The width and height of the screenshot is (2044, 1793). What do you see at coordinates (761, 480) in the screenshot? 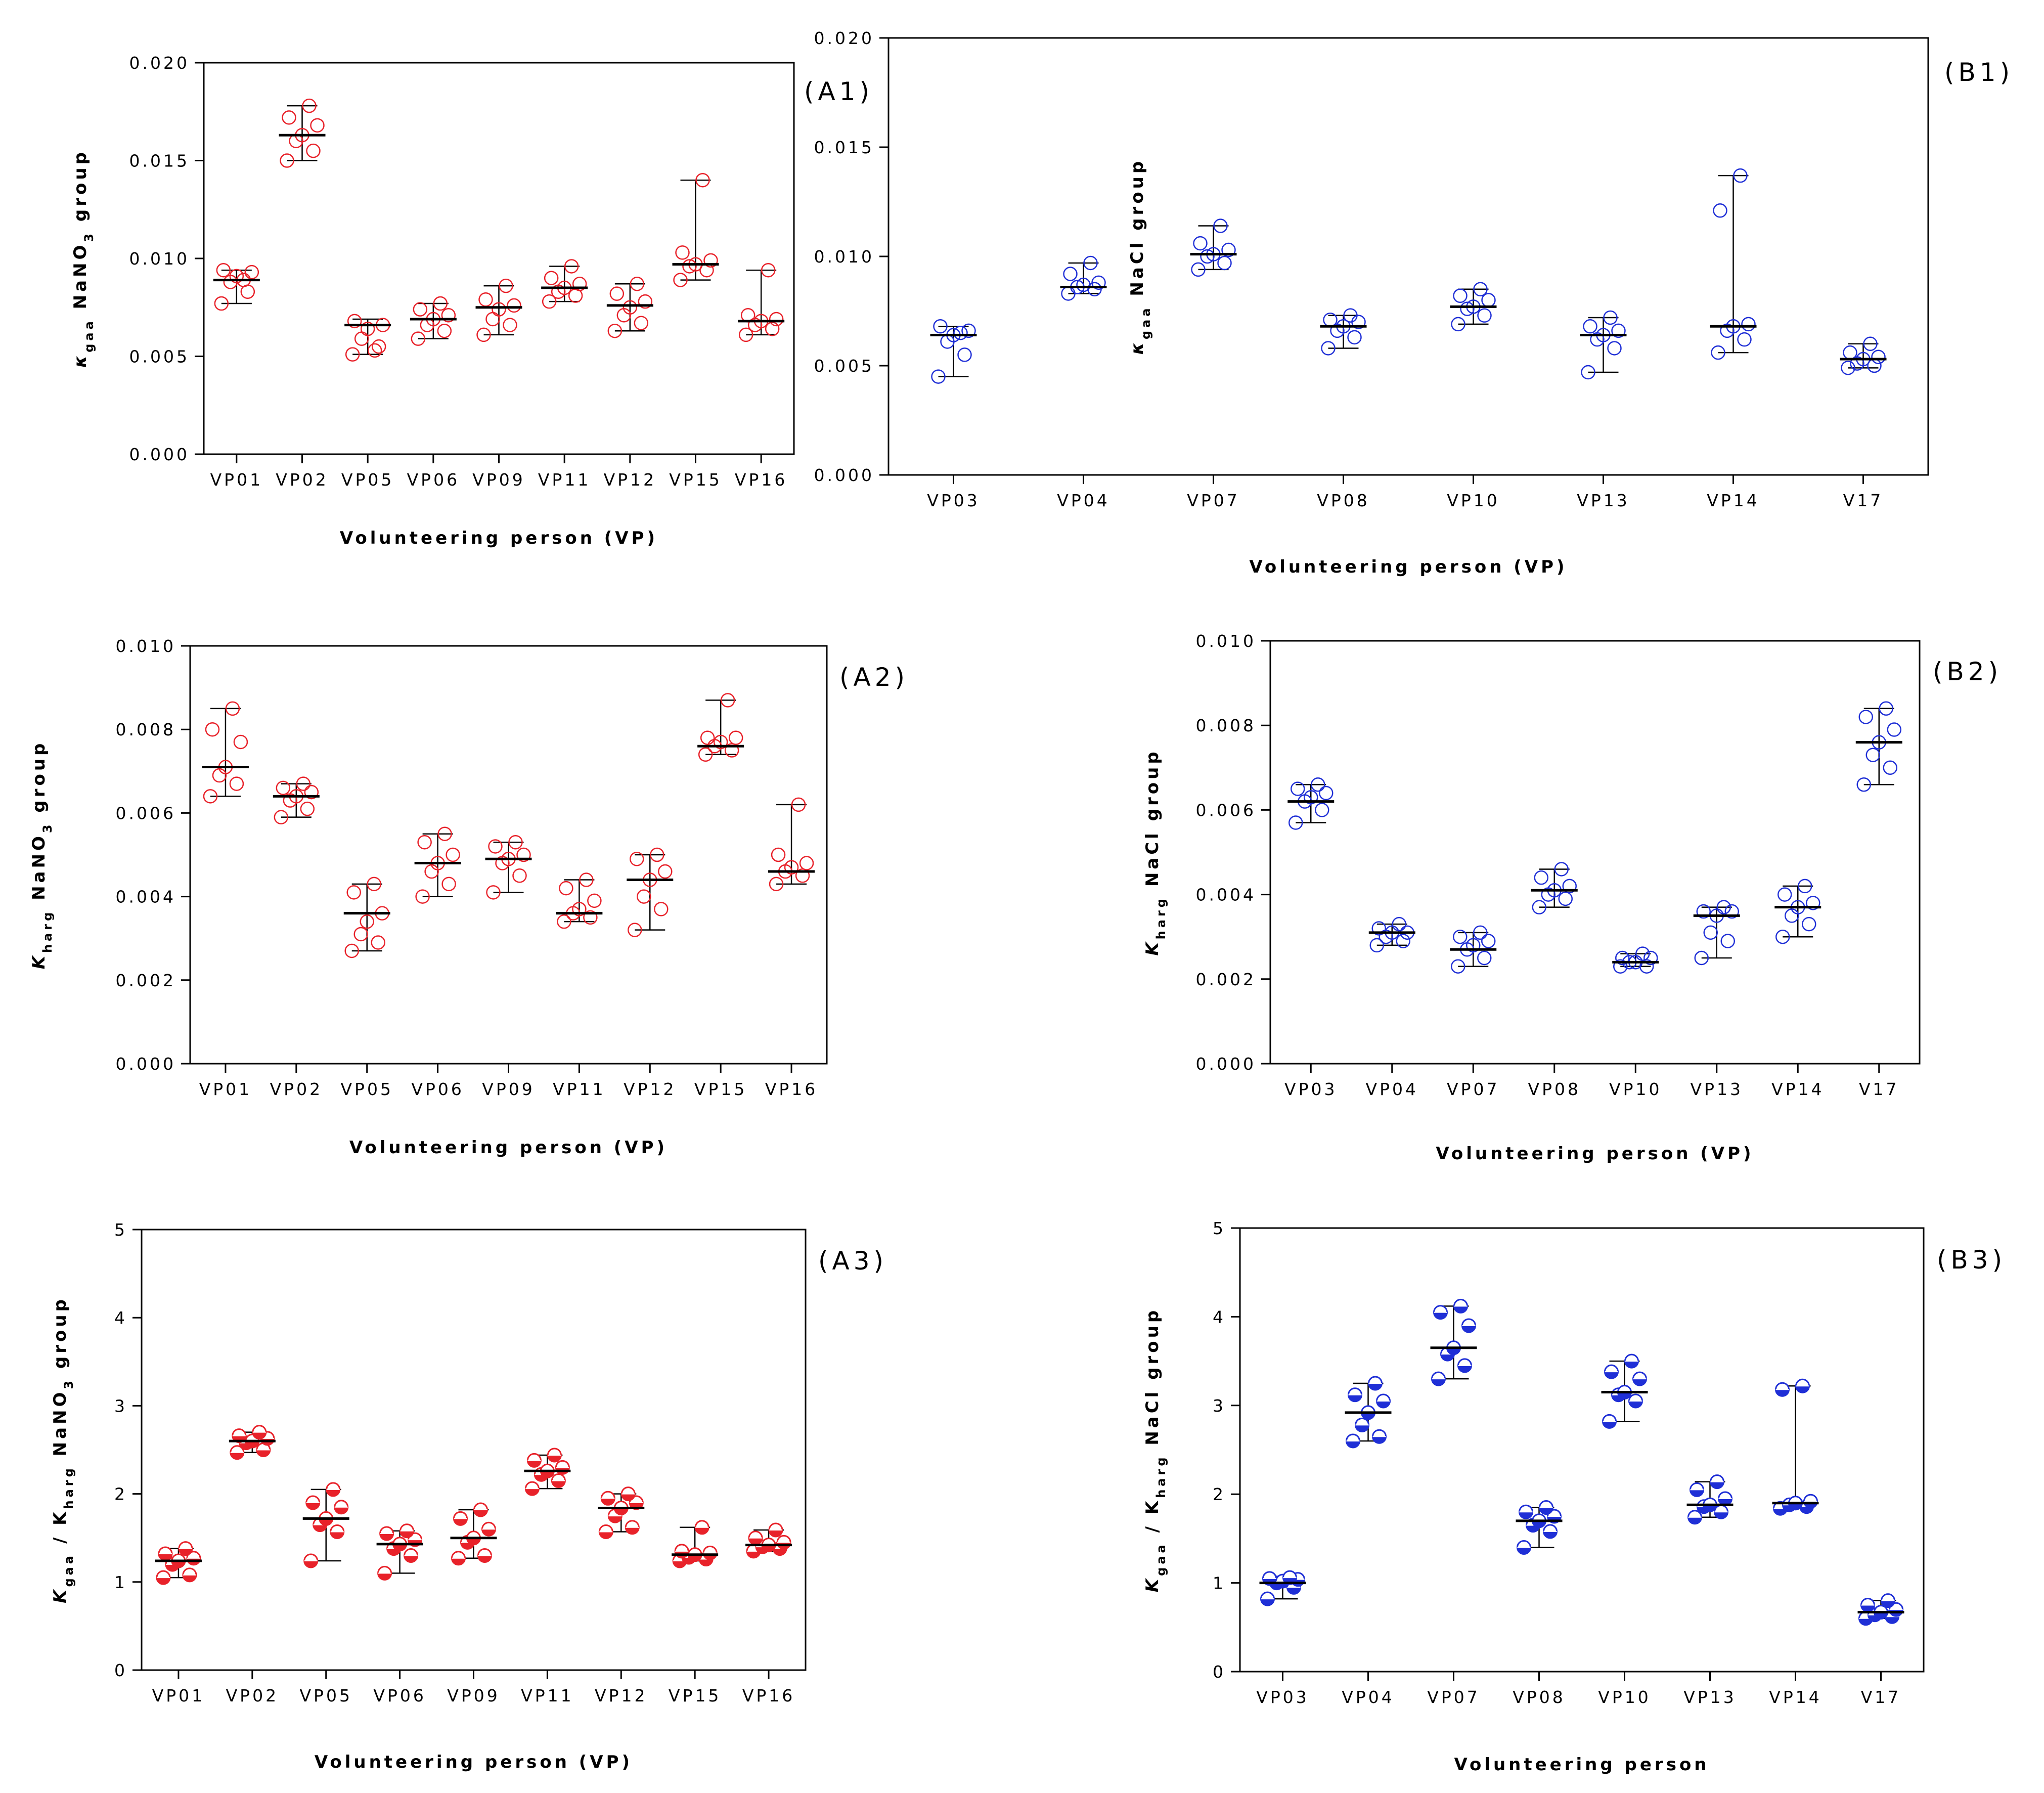
I see `x-tick-label: VP16` at bounding box center [761, 480].